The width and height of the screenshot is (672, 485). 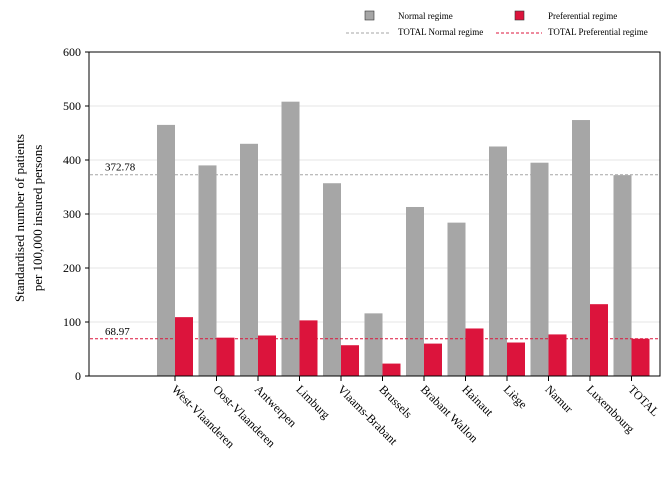 I want to click on x-tick-label: TOTAL, so click(x=643, y=400).